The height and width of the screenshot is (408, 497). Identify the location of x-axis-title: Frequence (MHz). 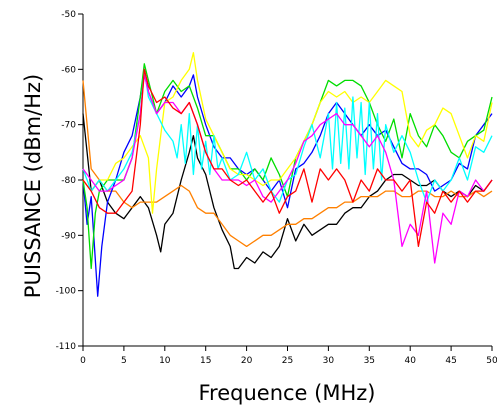
(287, 393).